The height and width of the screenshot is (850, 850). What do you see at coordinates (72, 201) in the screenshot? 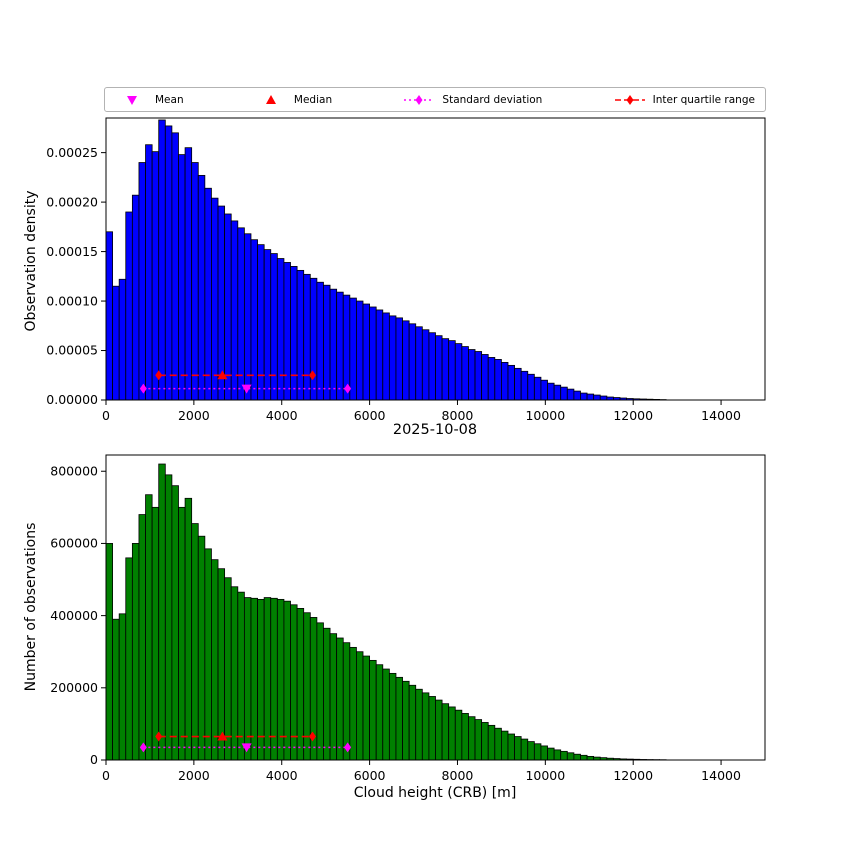
I see `y-tick-label: 0.00020` at bounding box center [72, 201].